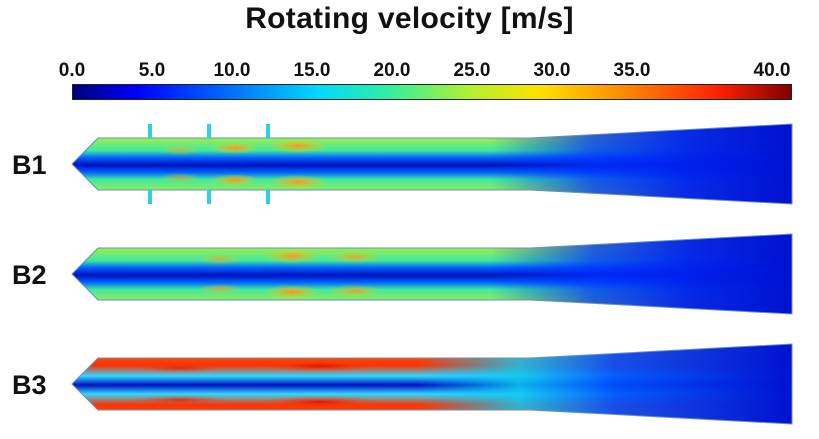  I want to click on colorbar, so click(432, 92).